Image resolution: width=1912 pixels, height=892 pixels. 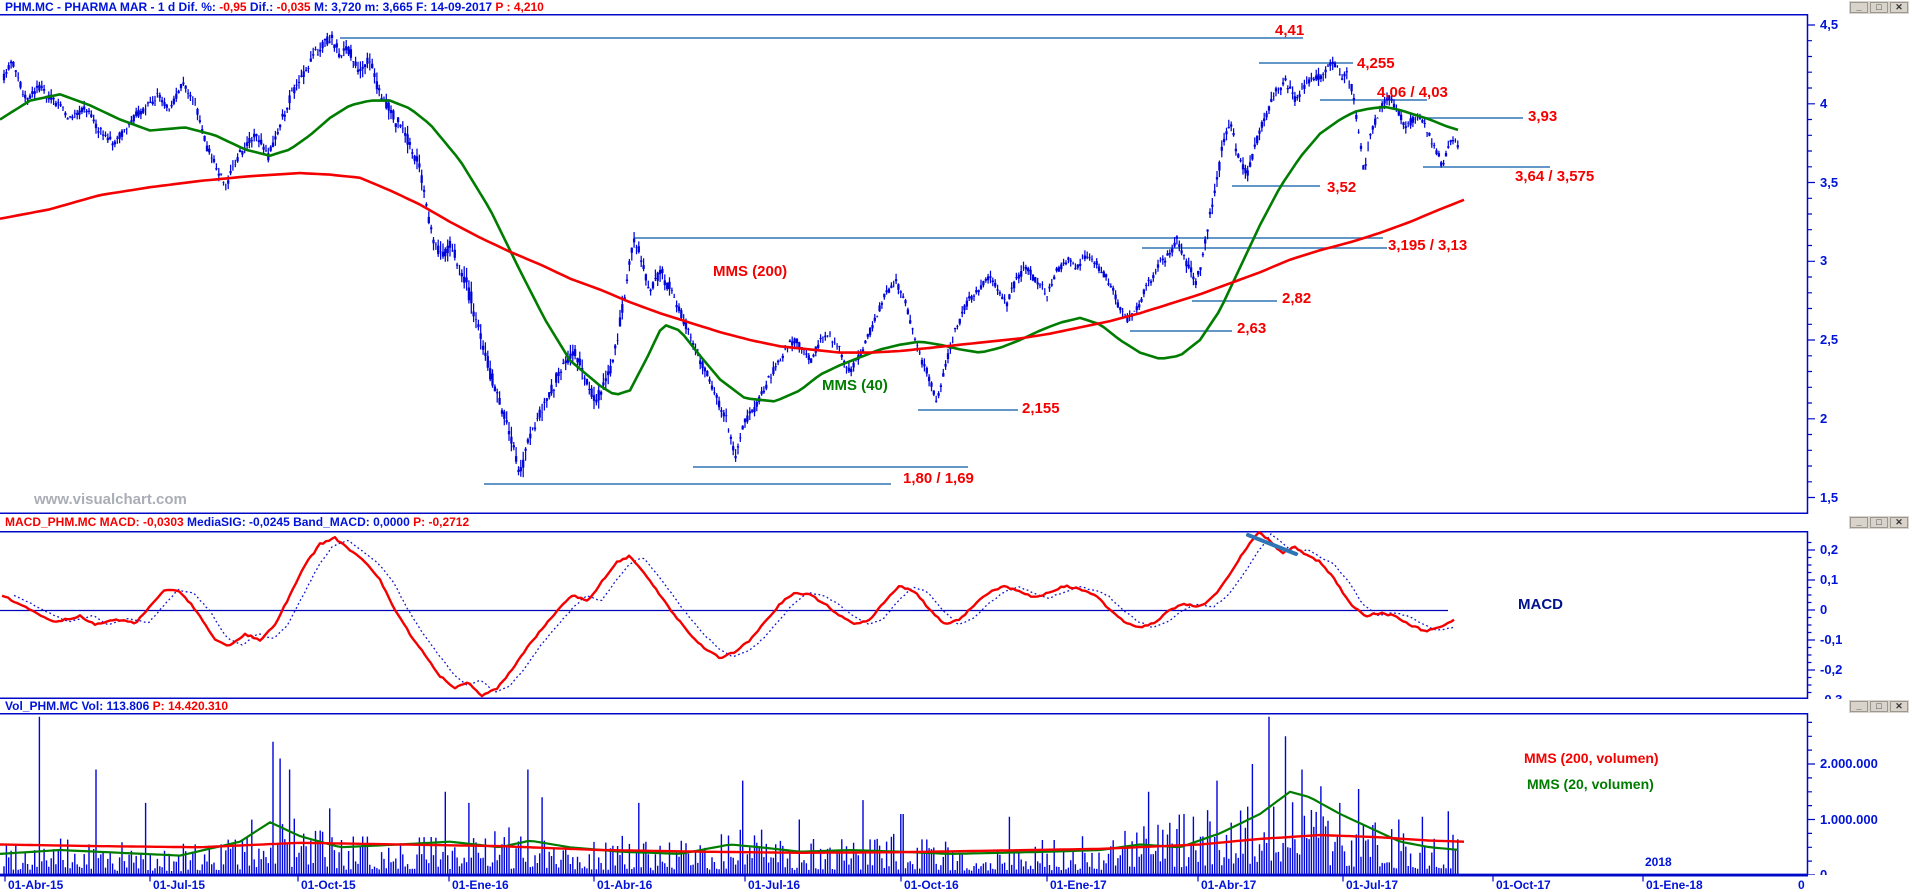 What do you see at coordinates (261, 7) in the screenshot?
I see `header-segment-2: Dif.:` at bounding box center [261, 7].